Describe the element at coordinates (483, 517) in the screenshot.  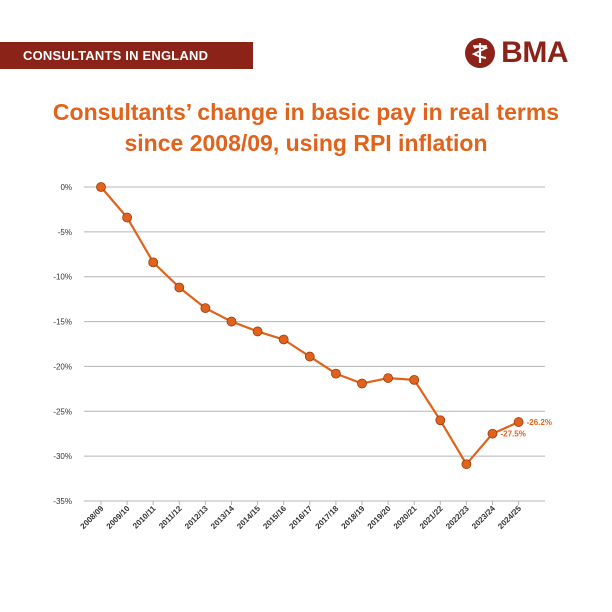
I see `x-tick-label: 2023/24` at that location.